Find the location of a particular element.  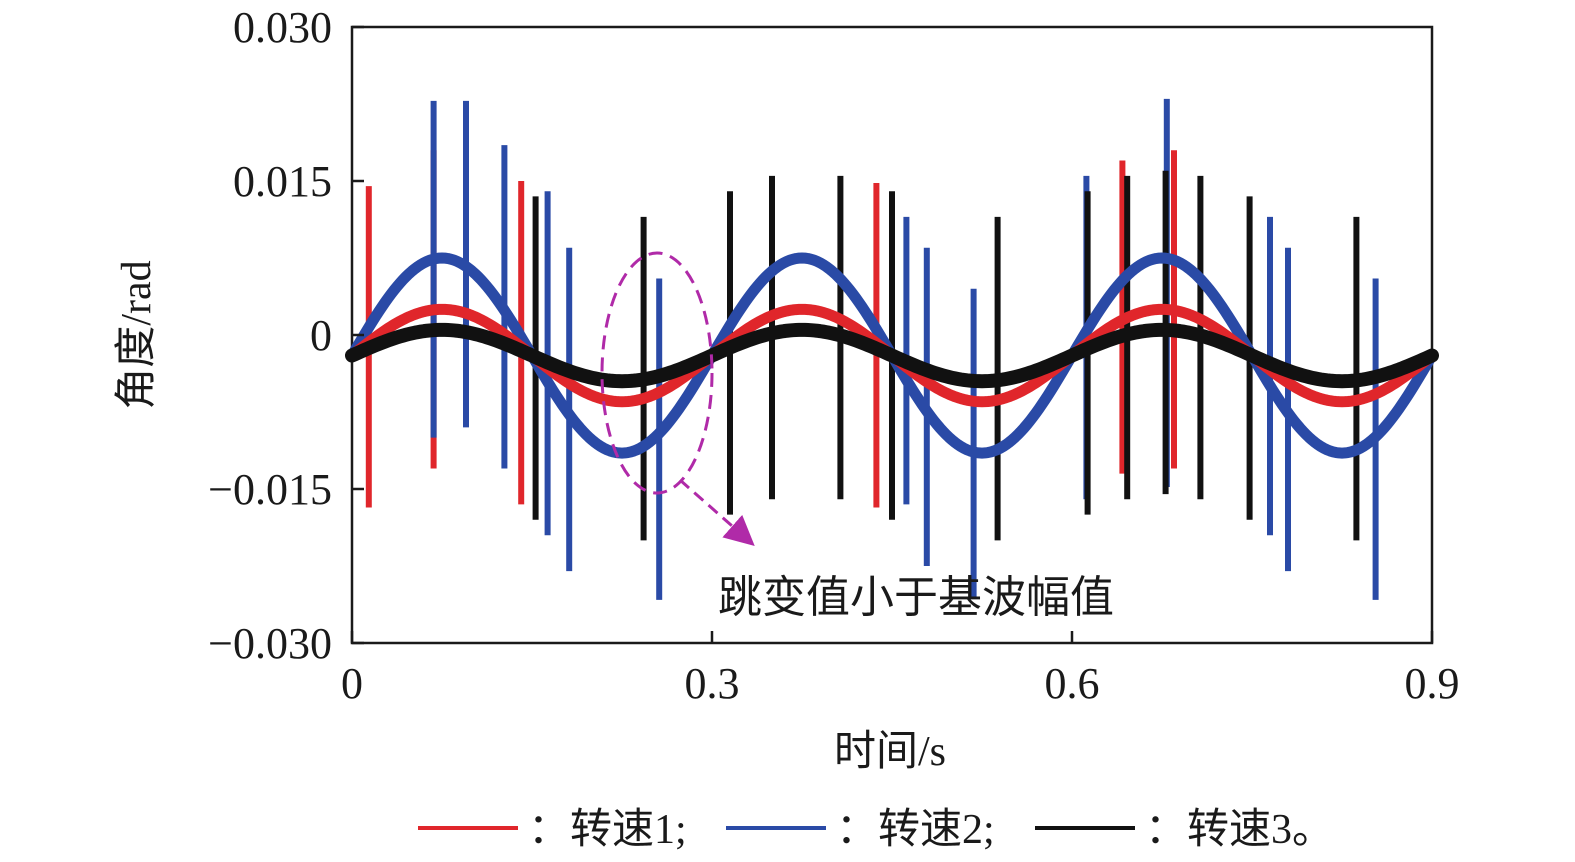

y-tick-label: −0.015 is located at coordinates (270, 489).